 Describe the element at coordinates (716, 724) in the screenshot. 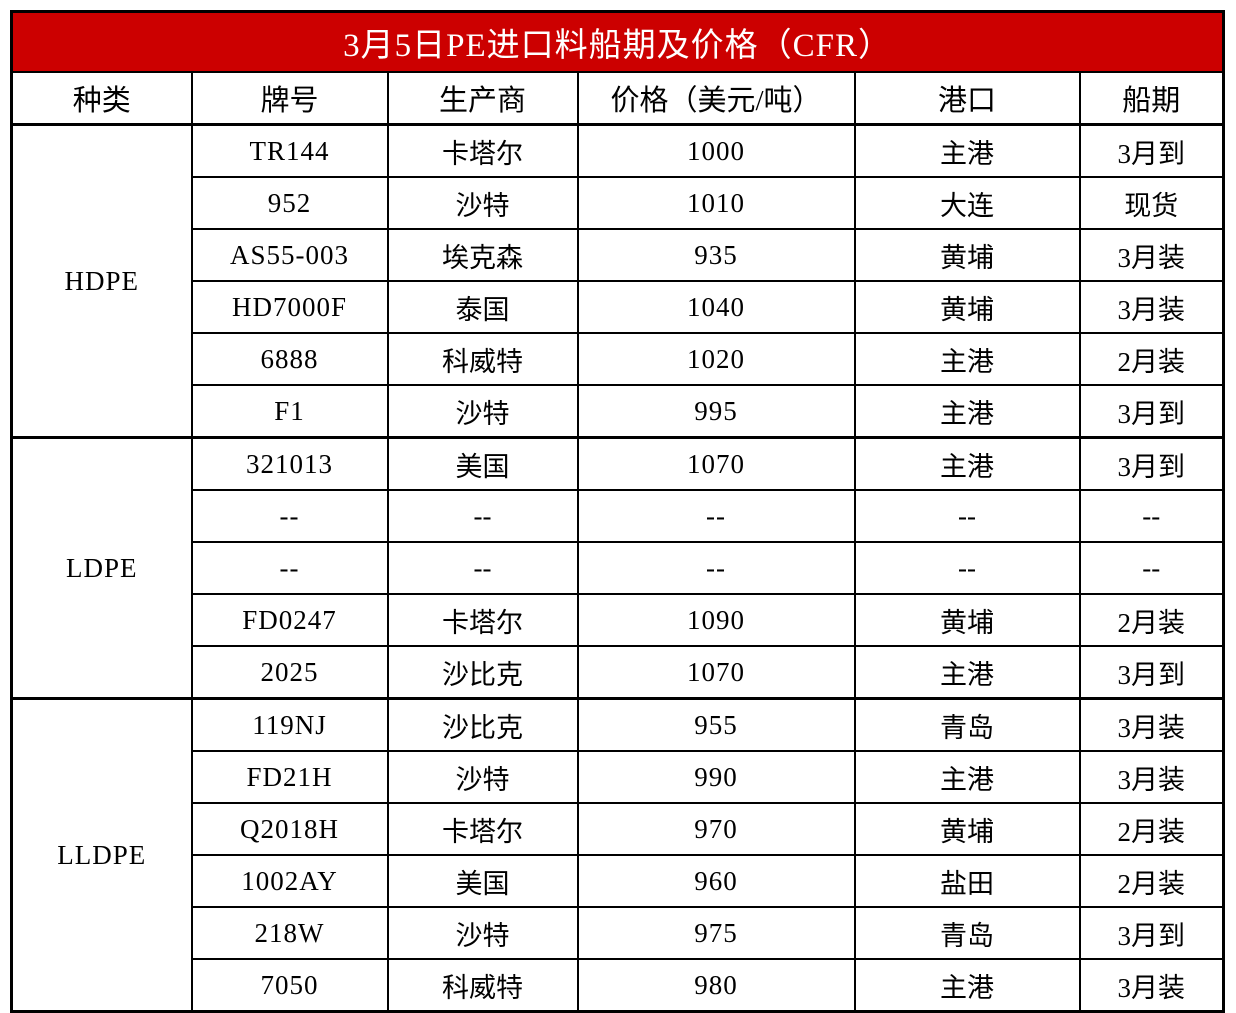

I see `cell-price: 955` at that location.